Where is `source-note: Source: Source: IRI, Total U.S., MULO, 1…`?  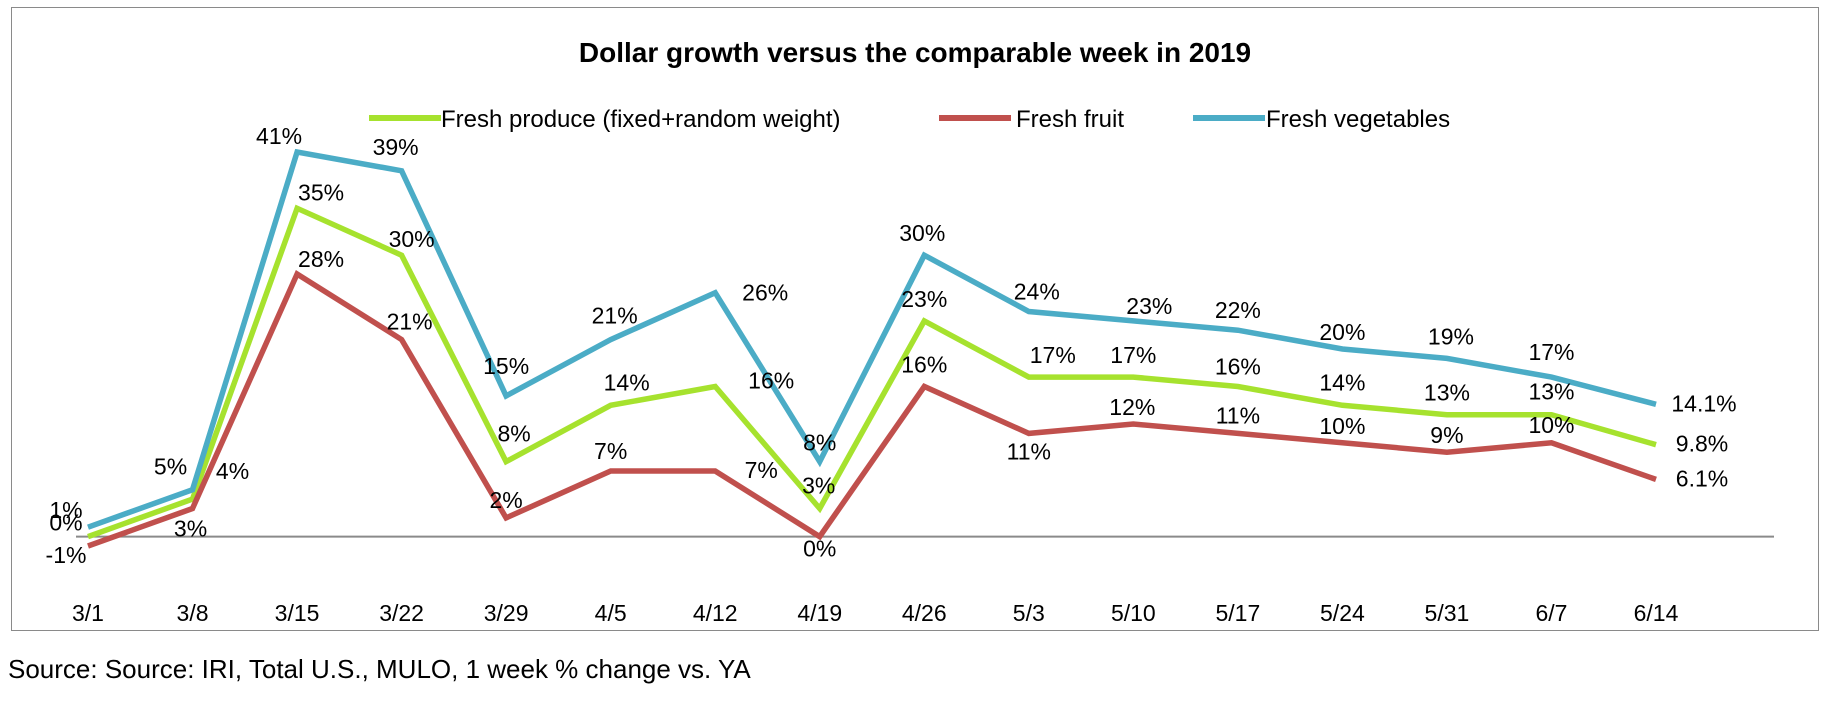
source-note: Source: Source: IRI, Total U.S., MULO, 1… is located at coordinates (379, 669).